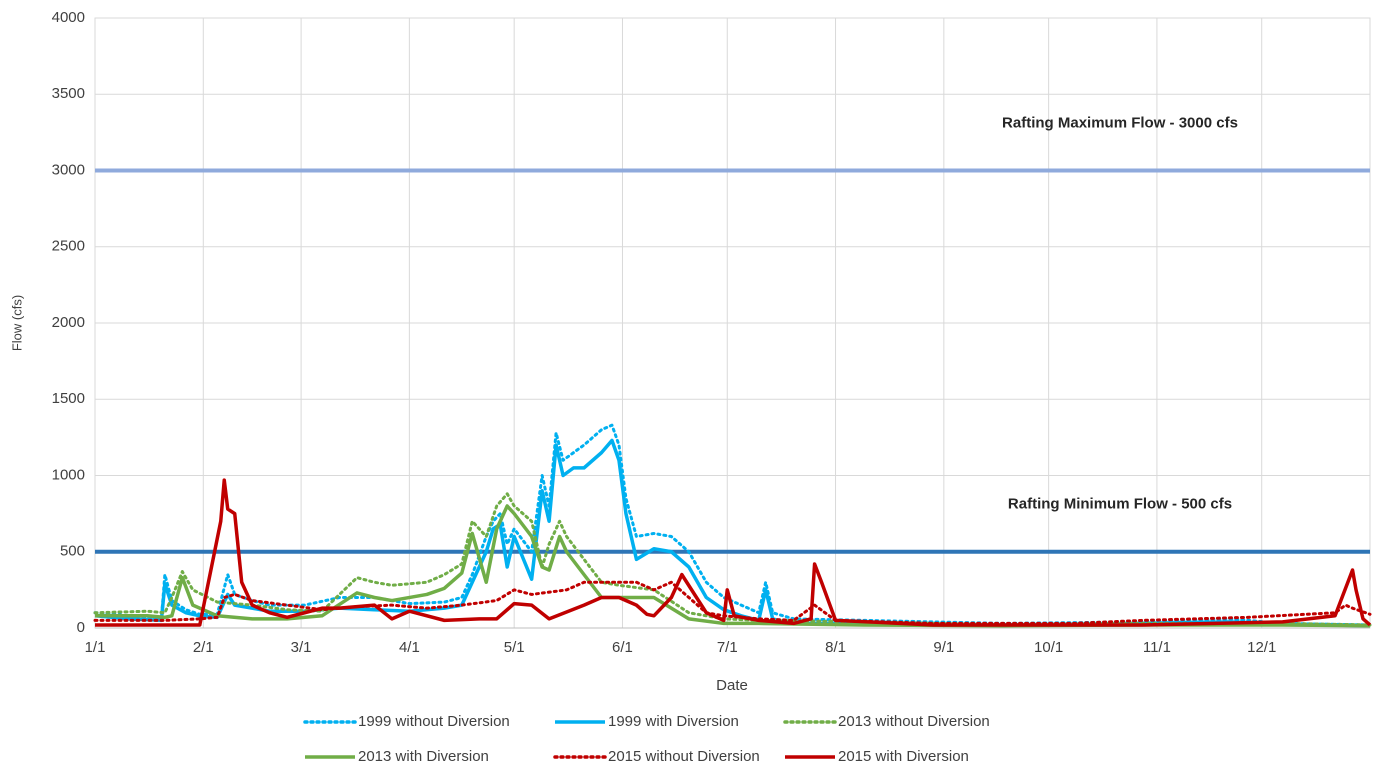  Describe the element at coordinates (1120, 122) in the screenshot. I see `reference-label: Rafting Maximum Flow - 3000 cfs` at that location.